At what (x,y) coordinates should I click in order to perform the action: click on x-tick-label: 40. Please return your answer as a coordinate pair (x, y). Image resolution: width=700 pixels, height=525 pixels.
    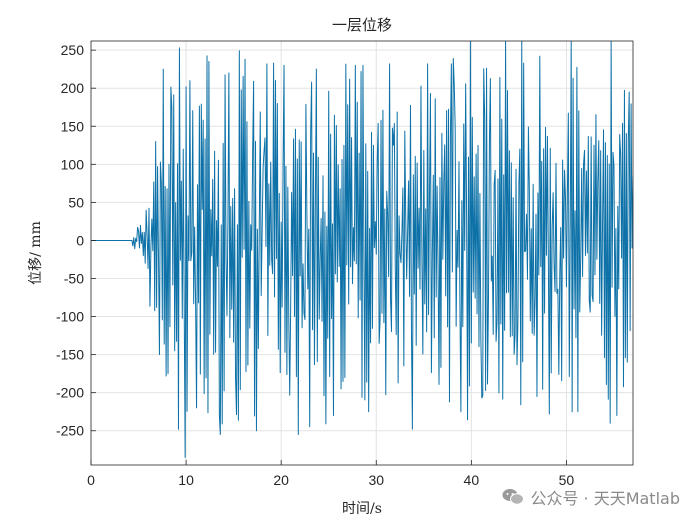
    Looking at the image, I should click on (472, 480).